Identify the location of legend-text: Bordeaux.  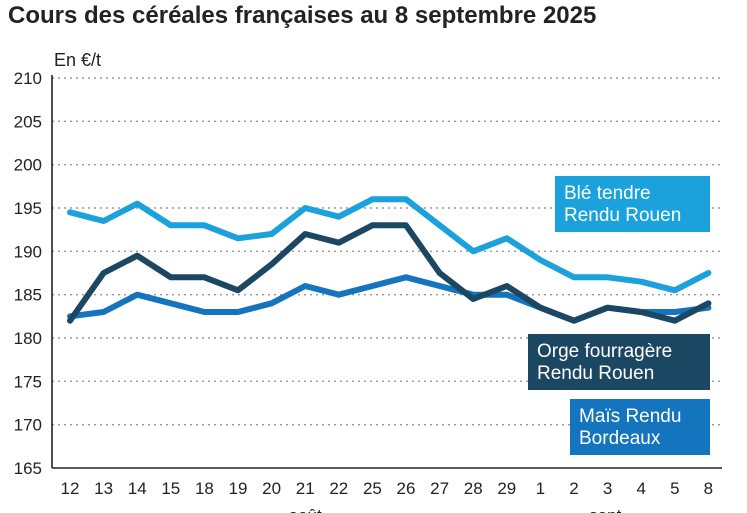
(620, 438).